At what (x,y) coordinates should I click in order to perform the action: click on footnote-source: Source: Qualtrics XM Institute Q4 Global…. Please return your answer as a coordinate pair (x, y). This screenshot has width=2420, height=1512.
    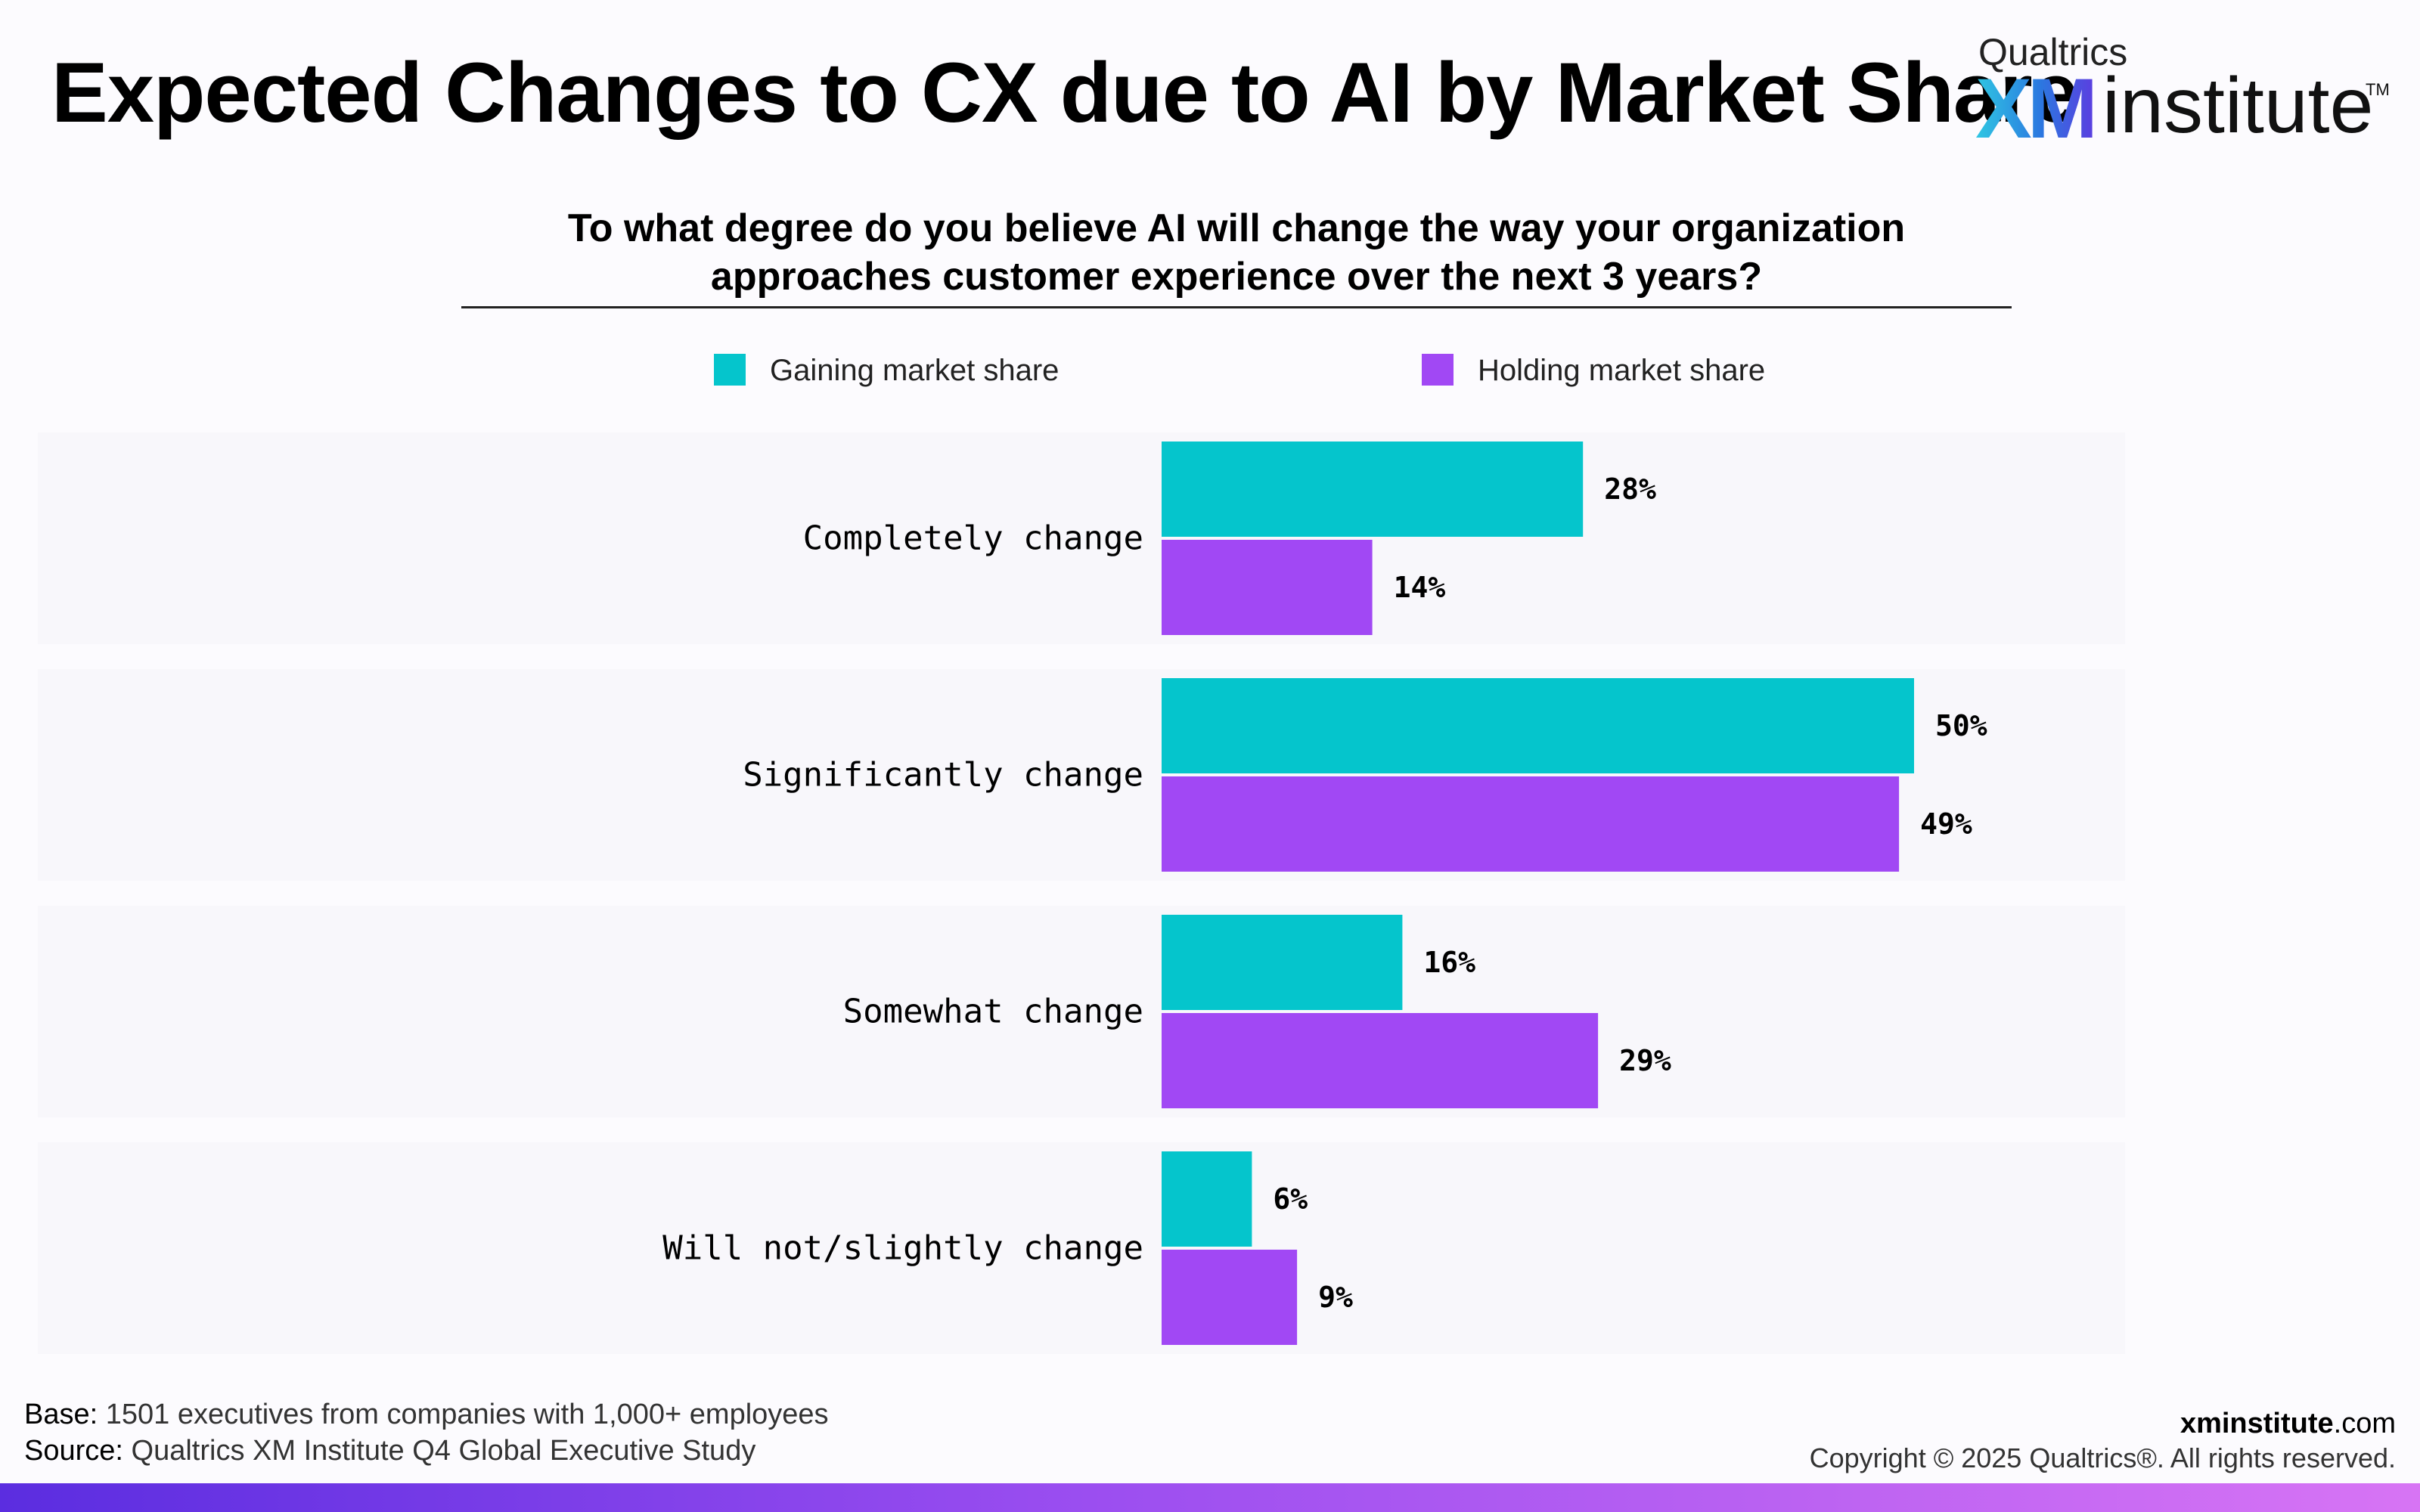
    Looking at the image, I should click on (389, 1451).